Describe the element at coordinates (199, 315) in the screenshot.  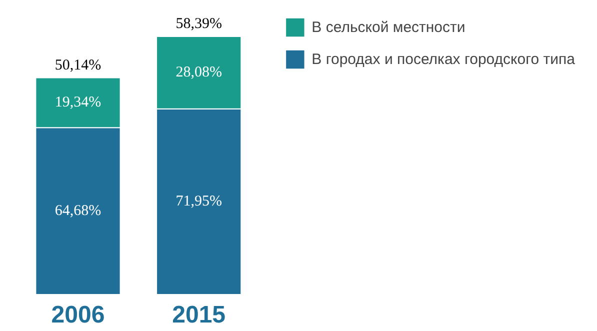
I see `x-tick-label: 2015` at that location.